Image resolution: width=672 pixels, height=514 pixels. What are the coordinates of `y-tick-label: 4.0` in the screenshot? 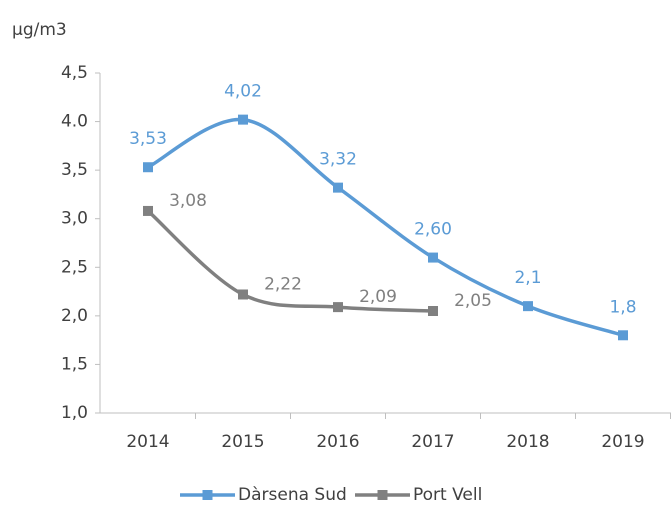 It's located at (74, 122).